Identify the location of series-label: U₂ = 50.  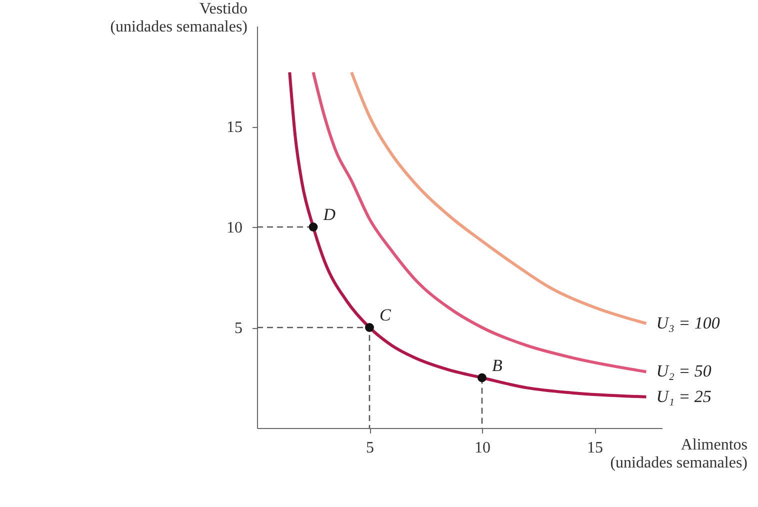
(684, 371).